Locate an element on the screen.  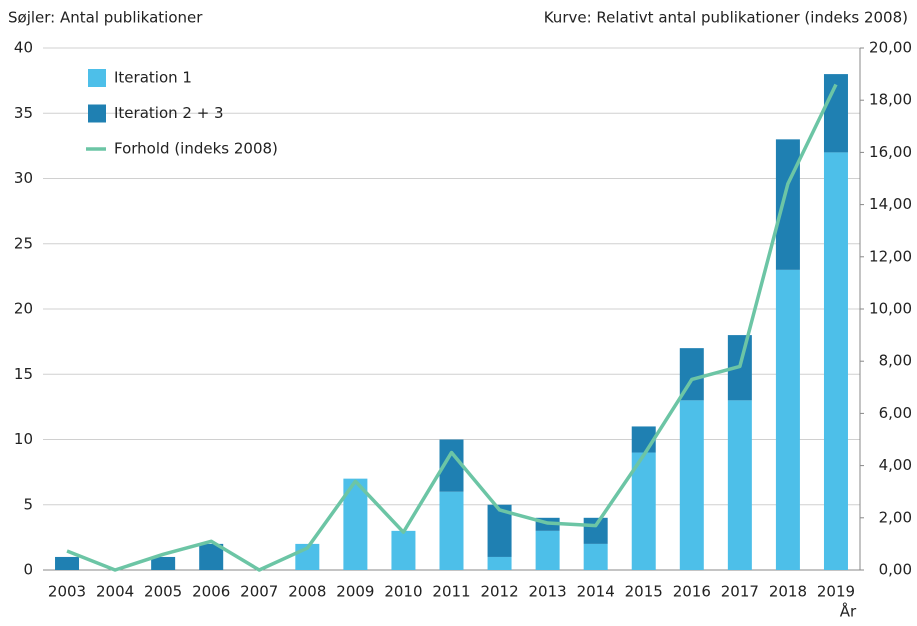
y-tick-label: 5 is located at coordinates (28, 504).